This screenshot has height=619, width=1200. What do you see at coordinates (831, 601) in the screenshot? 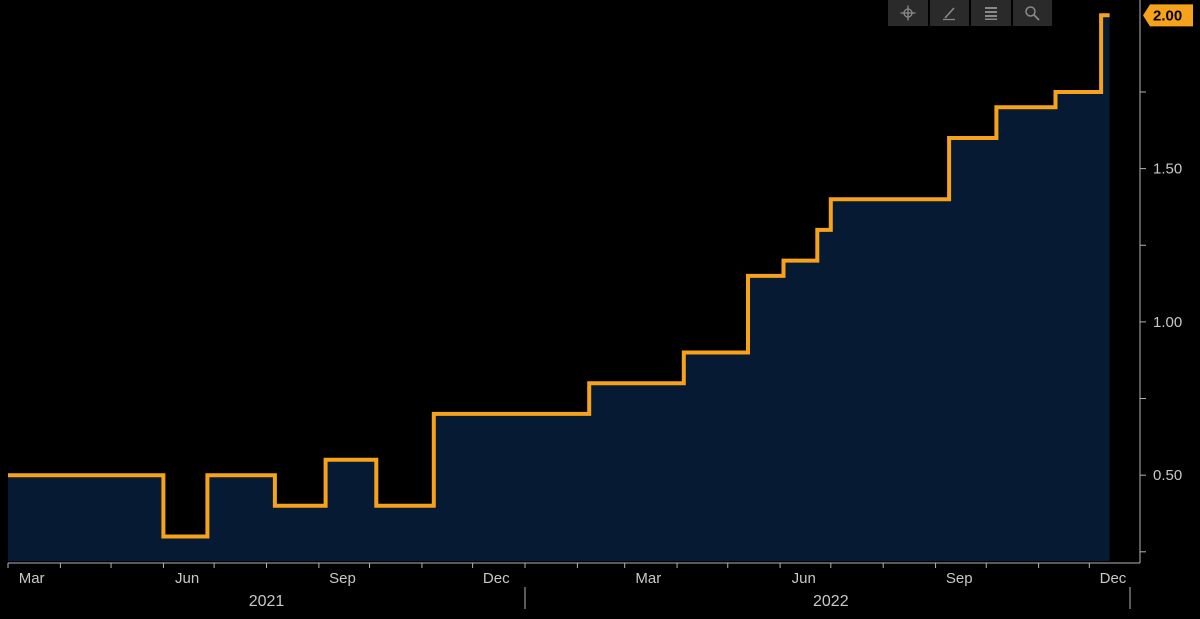
I see `year-label: 2022` at bounding box center [831, 601].